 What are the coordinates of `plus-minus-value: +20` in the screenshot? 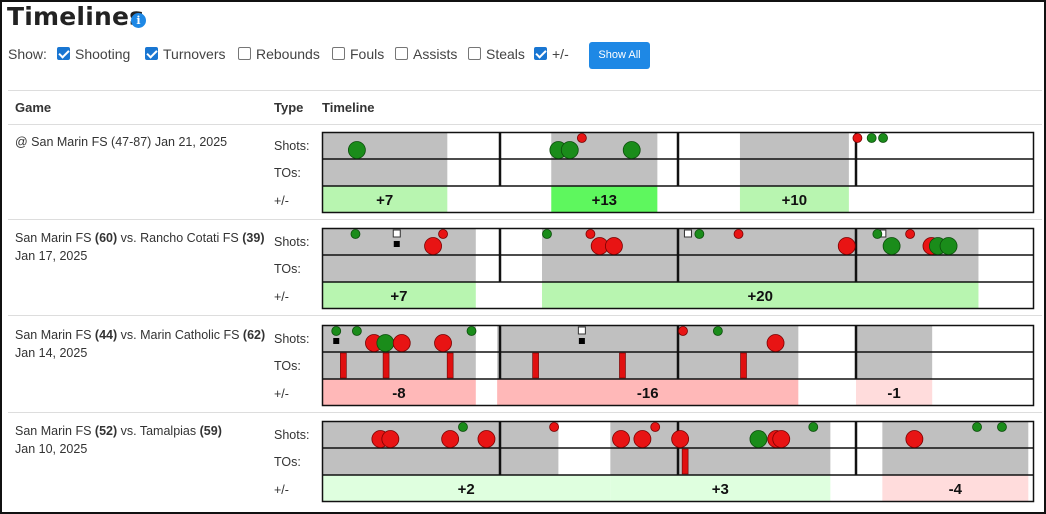 It's located at (760, 296).